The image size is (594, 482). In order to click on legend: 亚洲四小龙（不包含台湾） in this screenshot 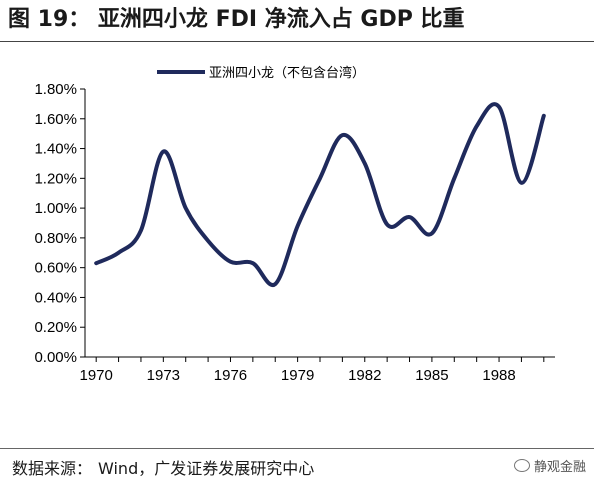, I will do `click(261, 73)`.